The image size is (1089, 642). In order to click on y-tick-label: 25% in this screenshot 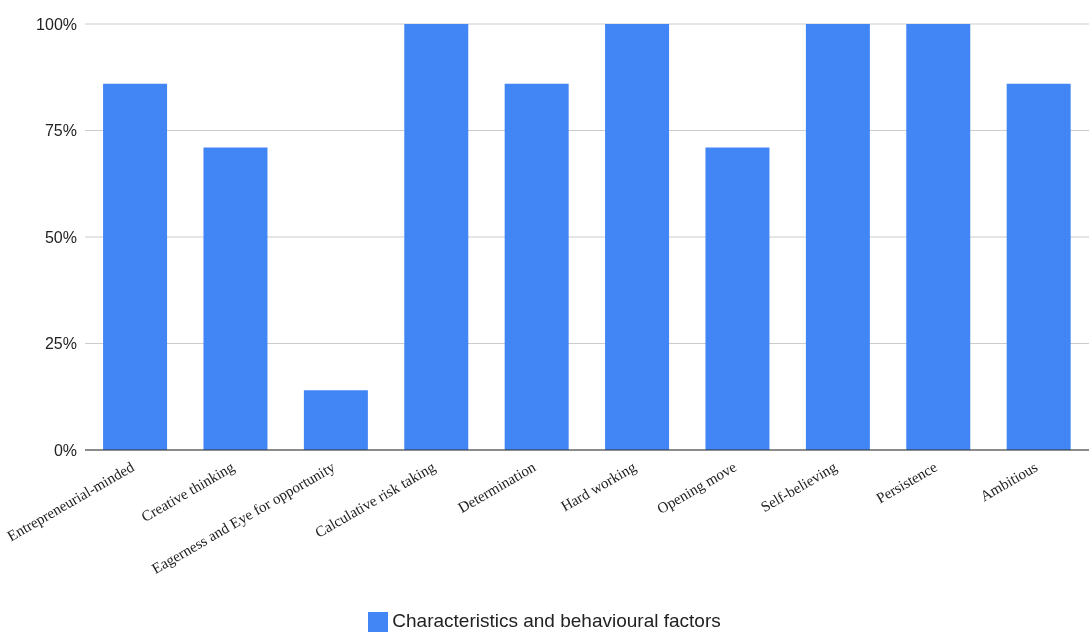, I will do `click(60, 344)`.